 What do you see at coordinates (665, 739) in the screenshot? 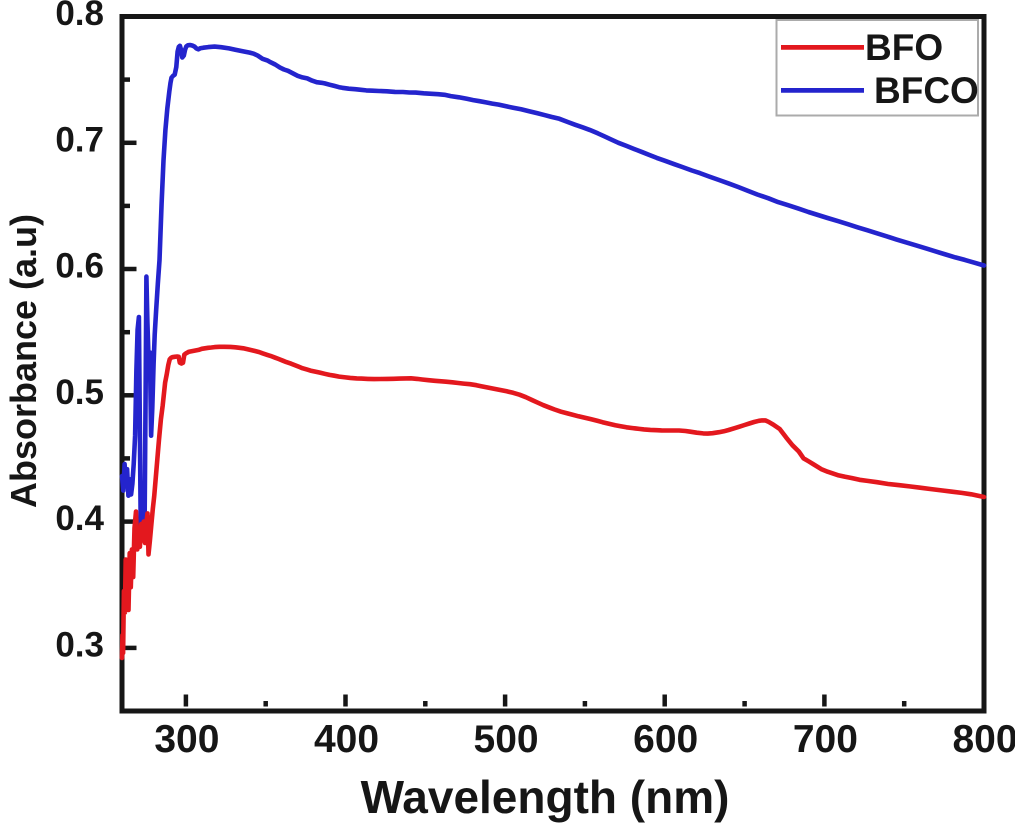
I see `svg-text: 600` at bounding box center [665, 739].